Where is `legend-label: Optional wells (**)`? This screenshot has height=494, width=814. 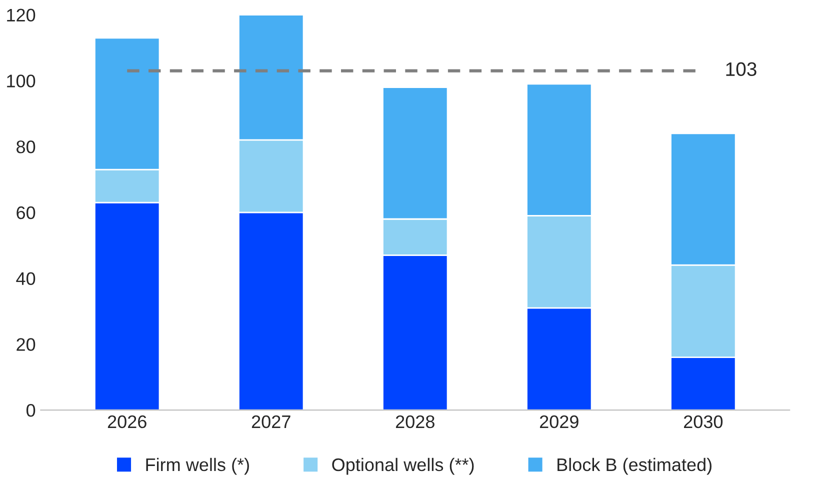 legend-label: Optional wells (**) is located at coordinates (403, 466).